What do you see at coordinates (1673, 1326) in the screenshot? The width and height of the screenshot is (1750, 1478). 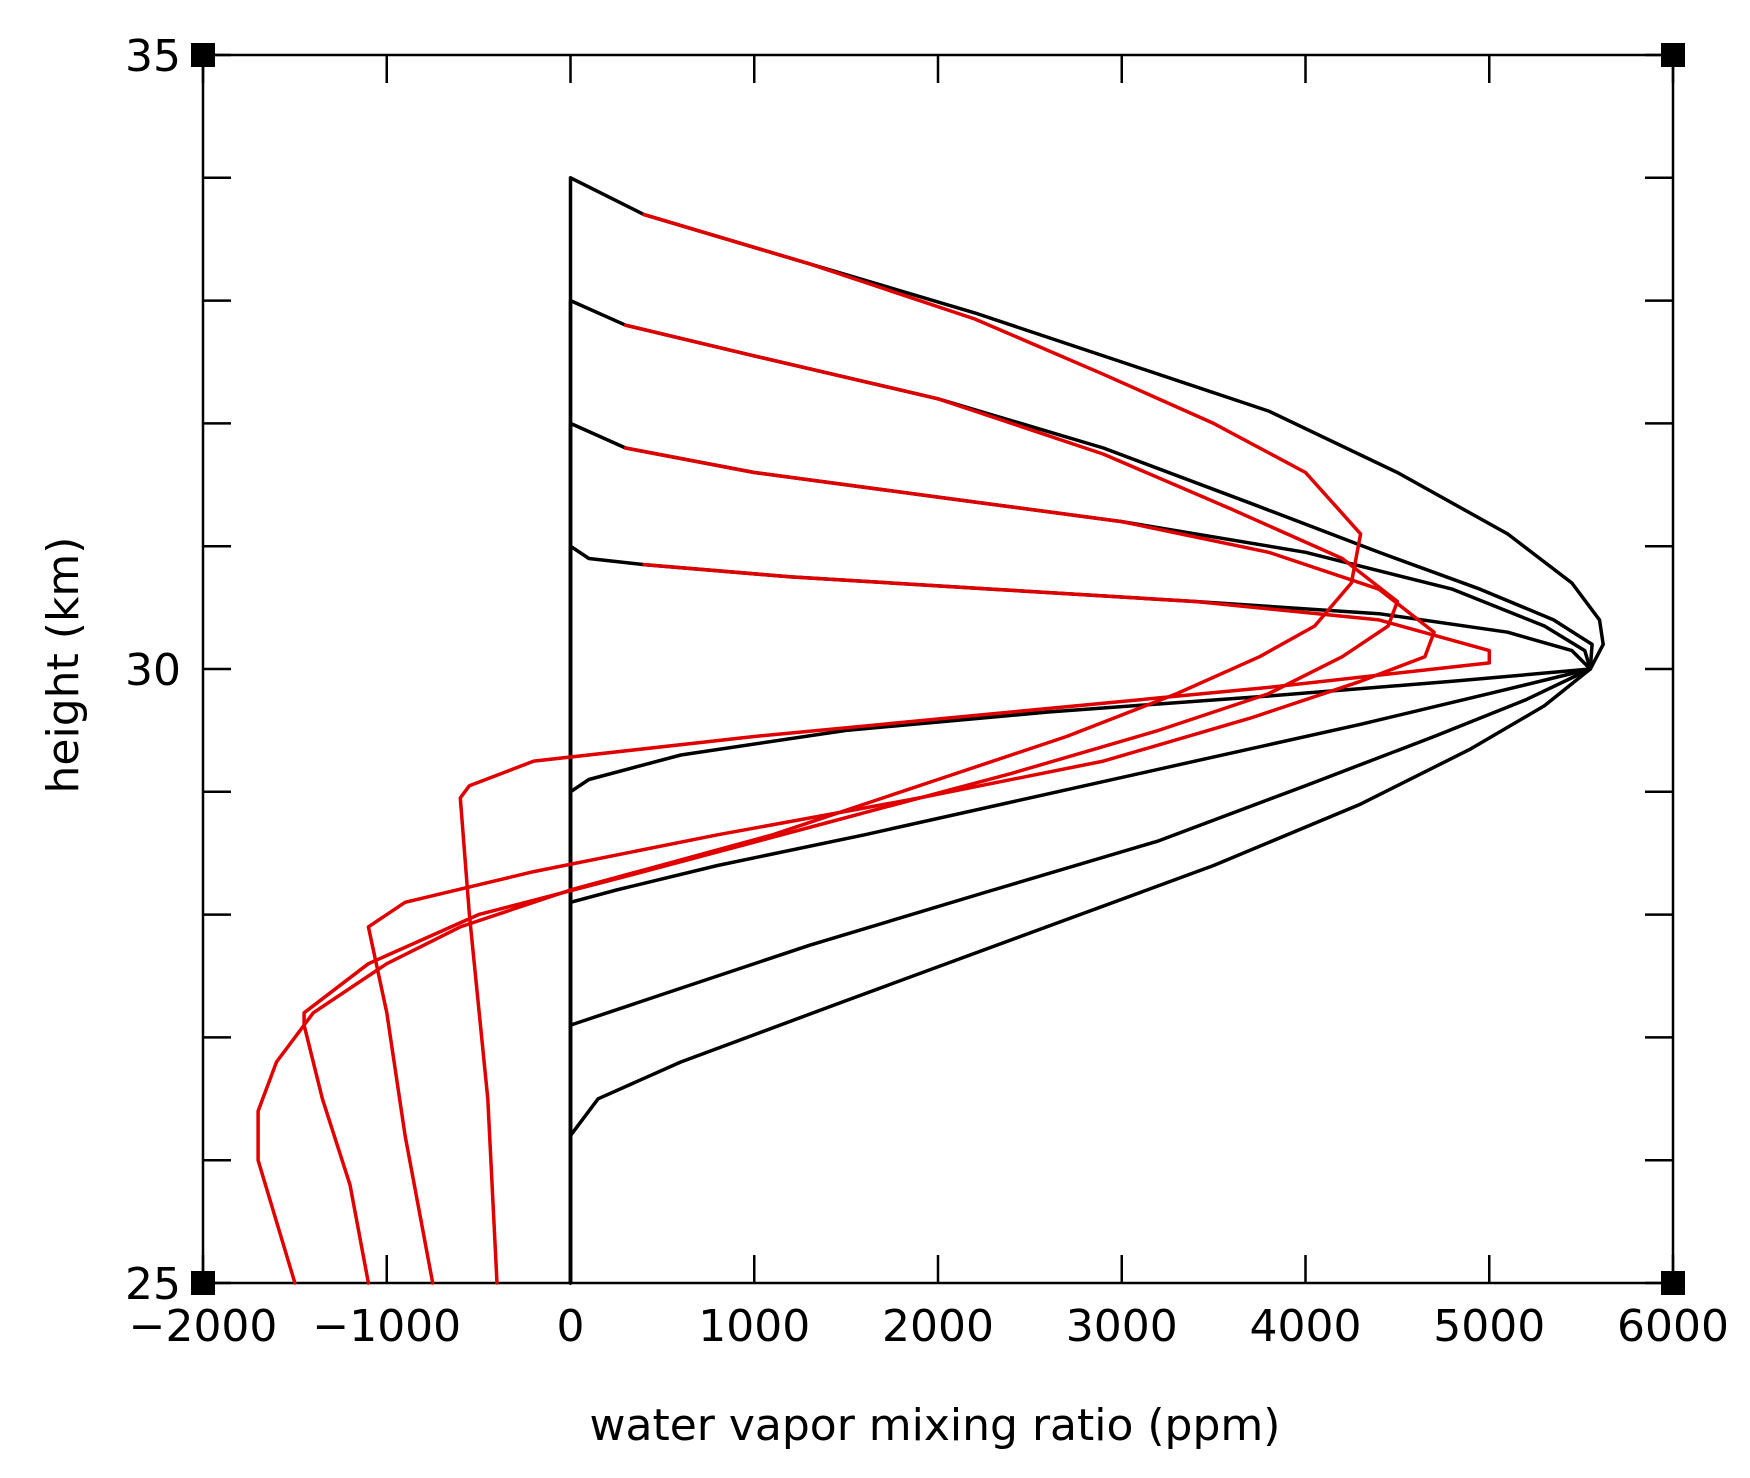 I see `x-tick-label: 6000` at bounding box center [1673, 1326].